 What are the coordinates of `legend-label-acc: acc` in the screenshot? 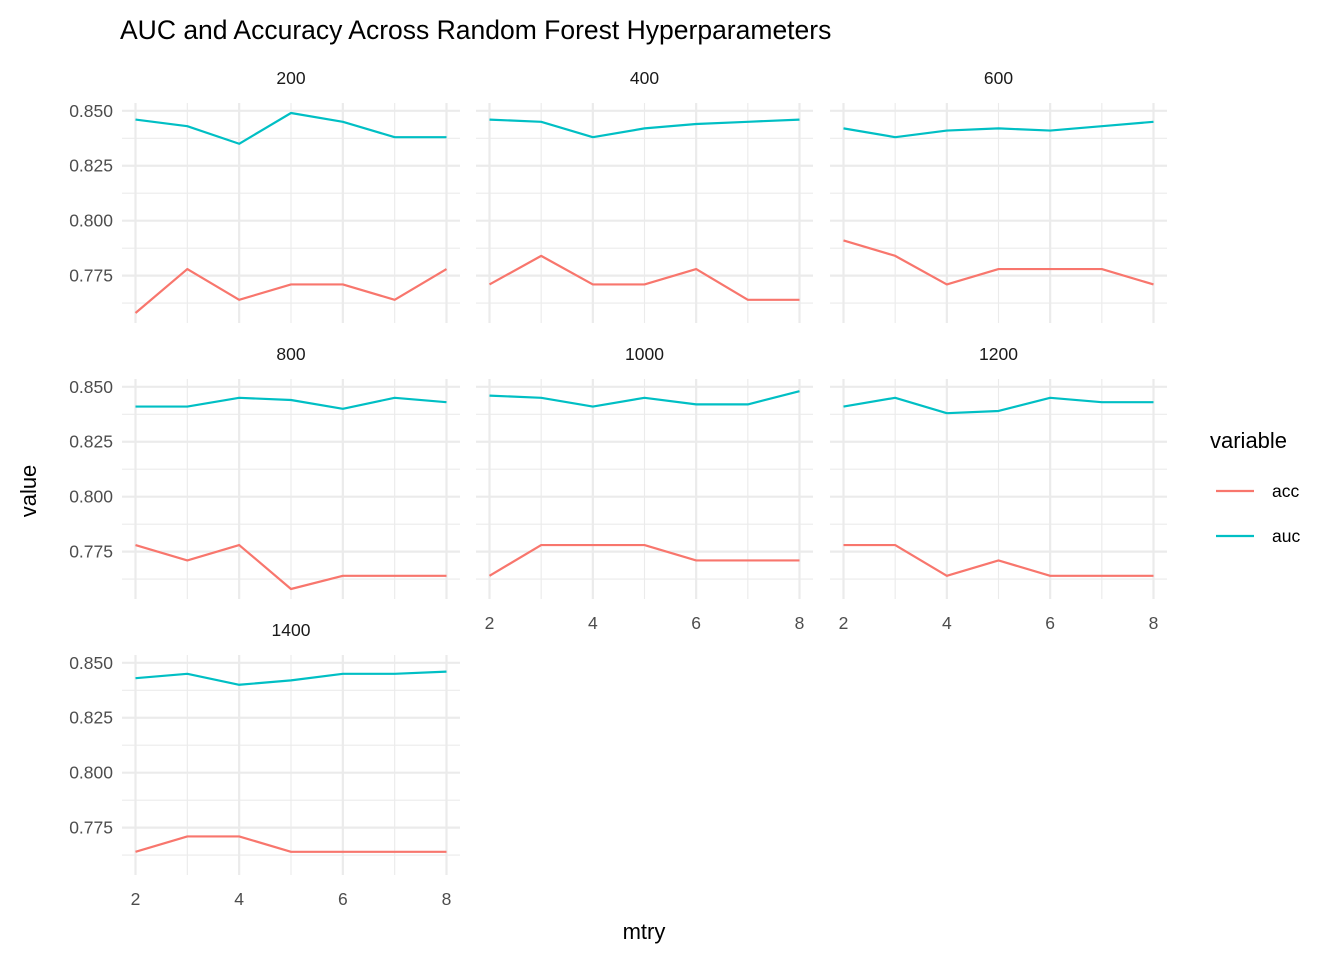 It's located at (1285, 491).